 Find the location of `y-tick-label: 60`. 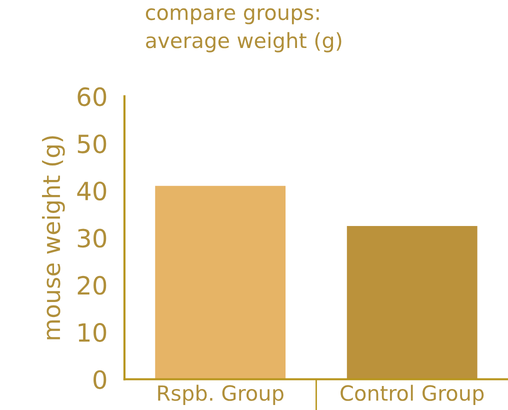

y-tick-label: 60 is located at coordinates (92, 96).